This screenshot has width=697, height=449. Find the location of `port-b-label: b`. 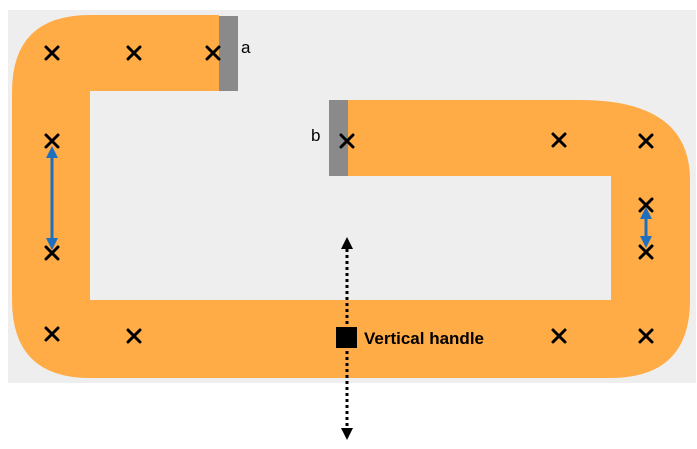

port-b-label: b is located at coordinates (315, 135).